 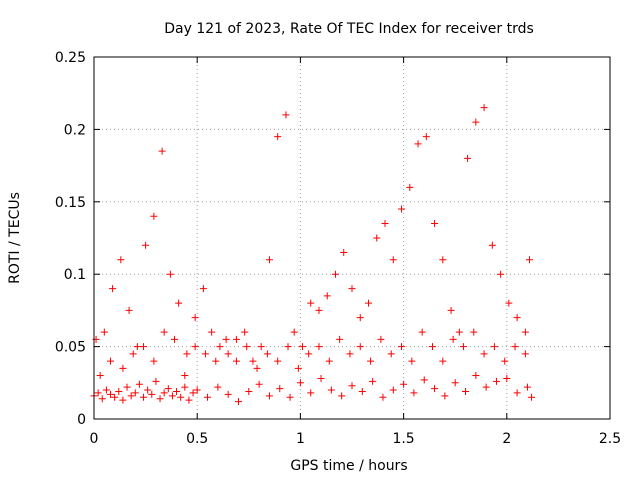 I want to click on y-tick-label: 0.15, so click(x=70, y=203).